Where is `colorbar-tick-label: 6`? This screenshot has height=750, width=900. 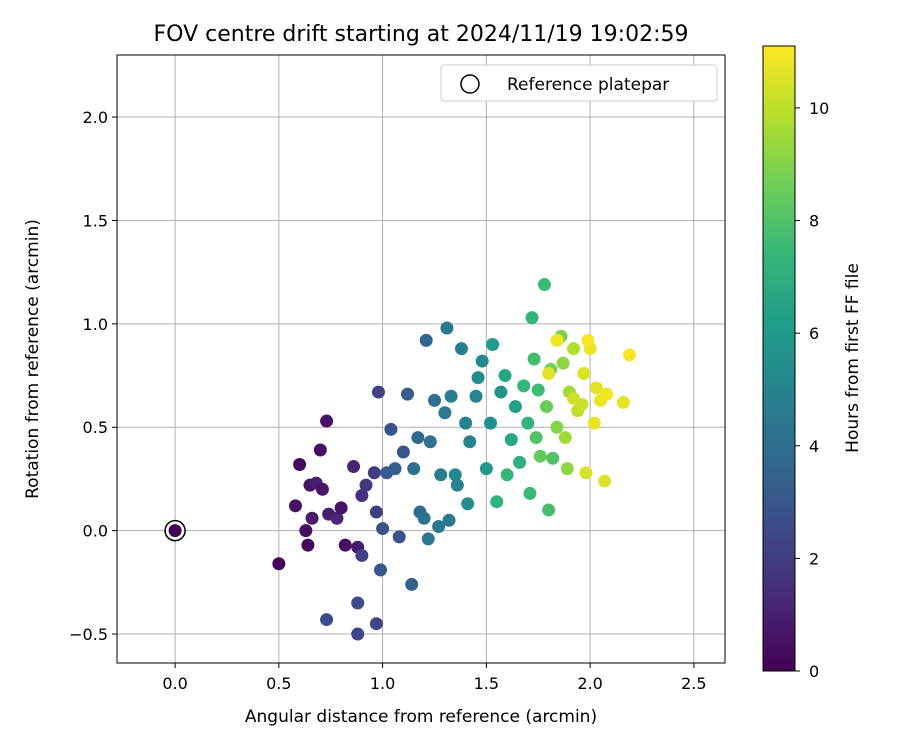
colorbar-tick-label: 6 is located at coordinates (814, 333).